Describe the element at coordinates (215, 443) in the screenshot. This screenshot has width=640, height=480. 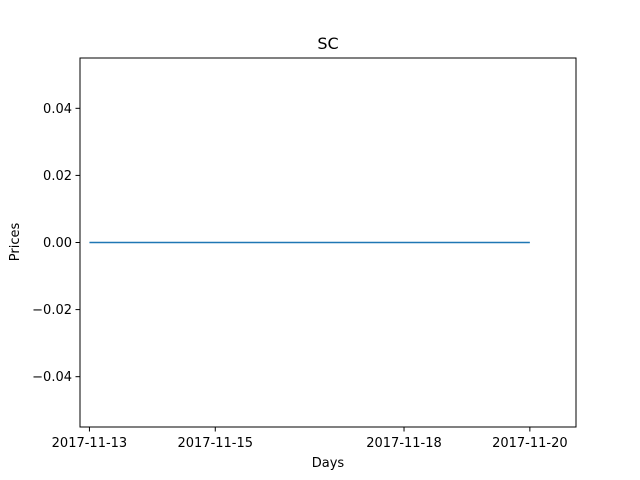
I see `x-tick-label: 2017-11-15` at that location.